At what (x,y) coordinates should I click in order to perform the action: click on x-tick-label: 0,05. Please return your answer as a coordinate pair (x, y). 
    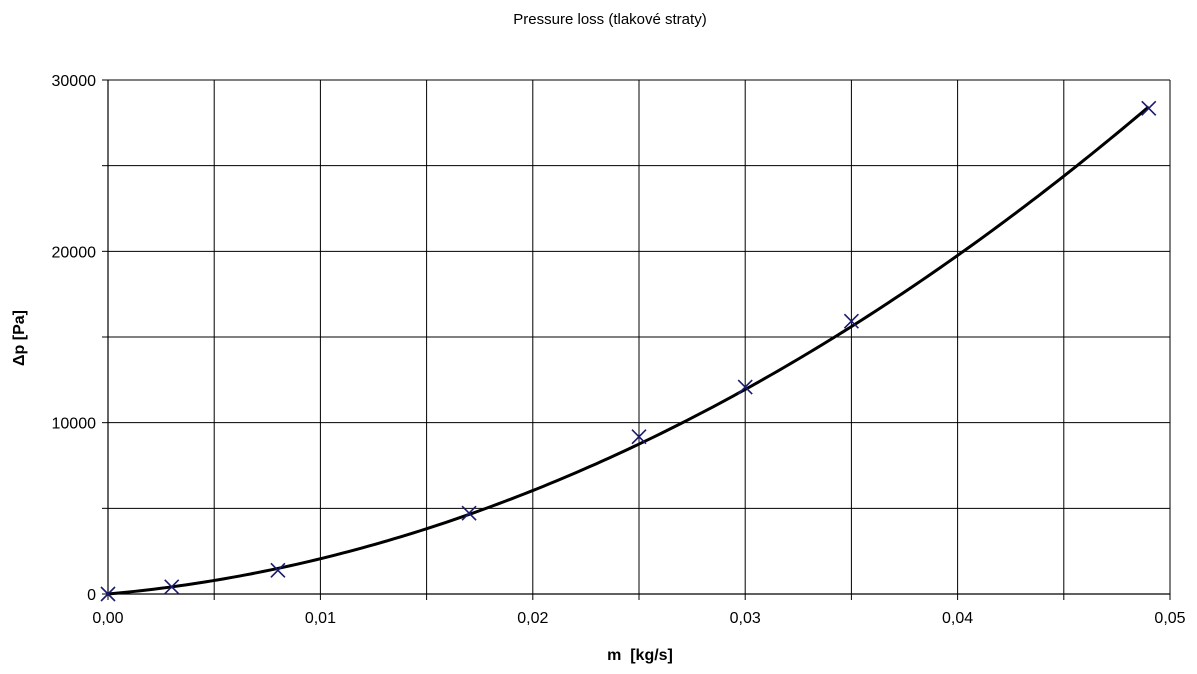
    Looking at the image, I should click on (1169, 618).